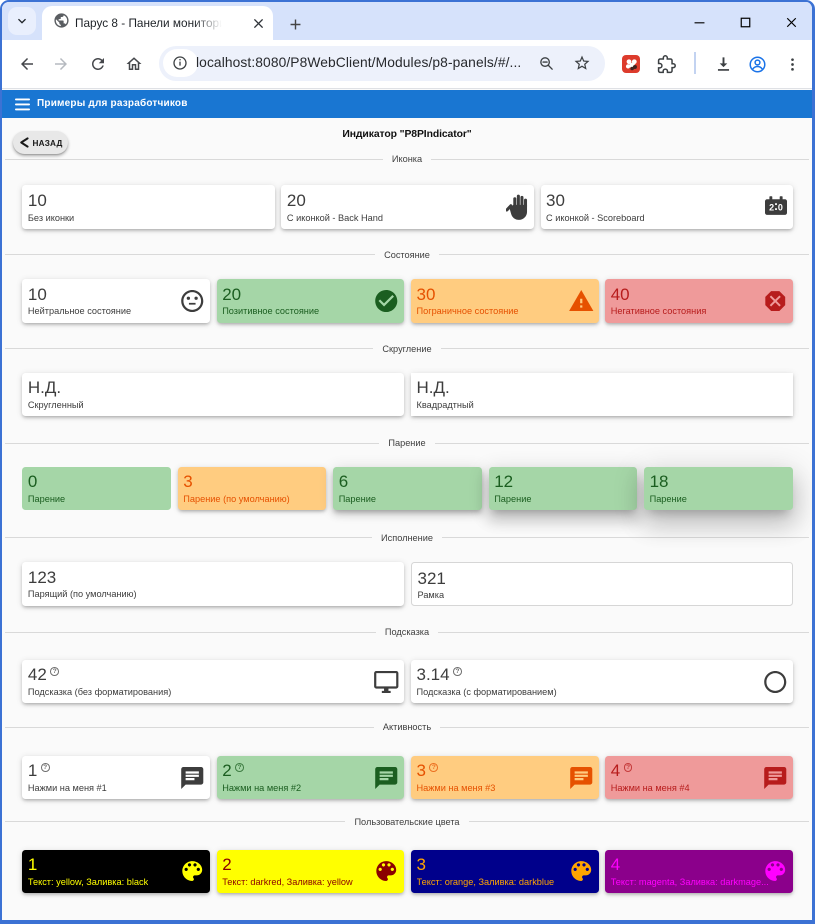  Describe the element at coordinates (771, 208) in the screenshot. I see `svg-text: 2` at that location.